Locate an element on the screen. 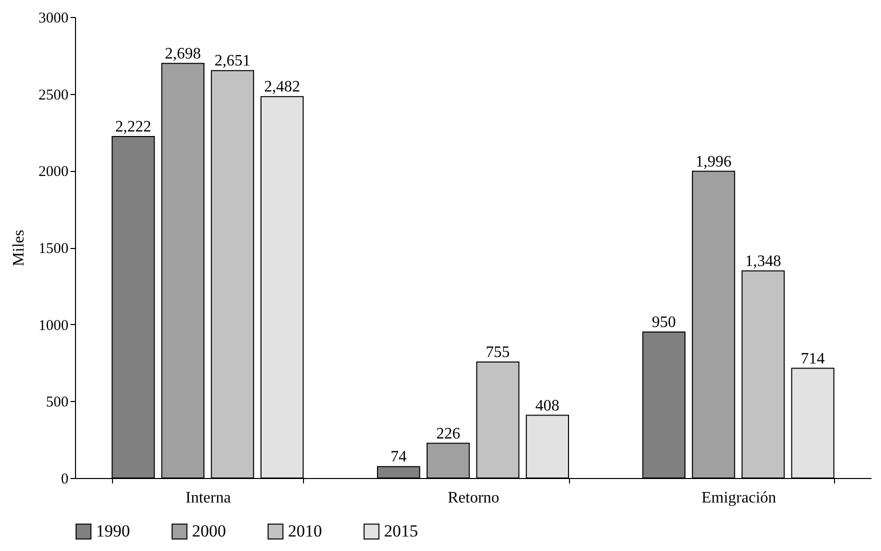  legend-label: 2015 is located at coordinates (401, 531).